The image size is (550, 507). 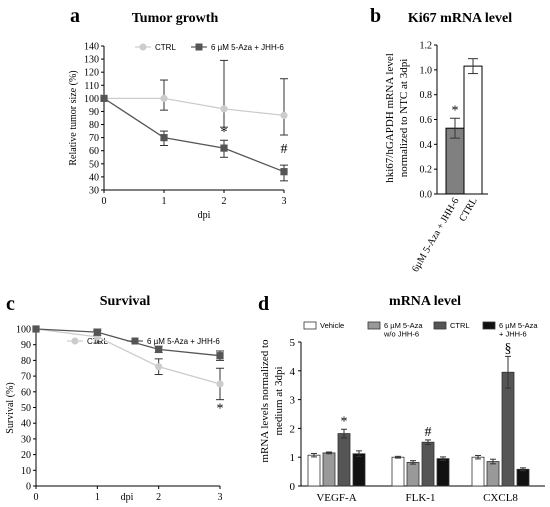 What do you see at coordinates (265, 401) in the screenshot?
I see `y-axis-label-line-1: mRNA levels normalized to` at bounding box center [265, 401].